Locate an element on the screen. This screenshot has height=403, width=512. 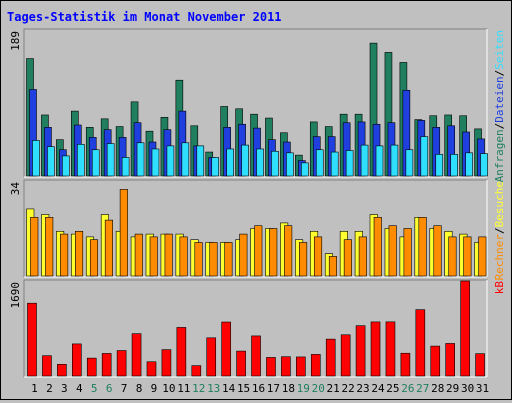
x-tick-label-day-29: 29 is located at coordinates (452, 388).